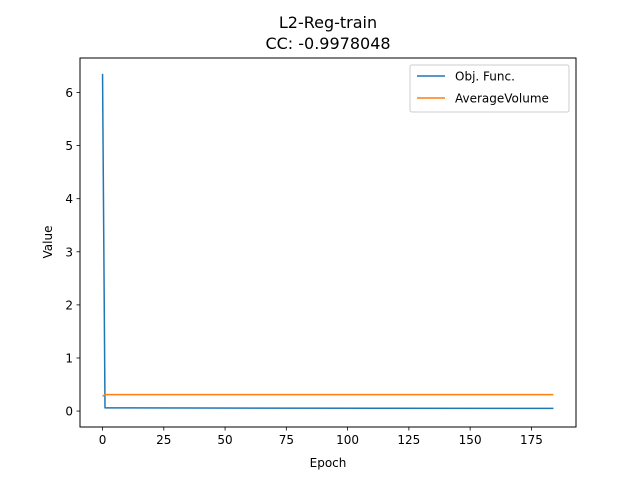 The height and width of the screenshot is (480, 640). I want to click on legend-box, so click(489, 88).